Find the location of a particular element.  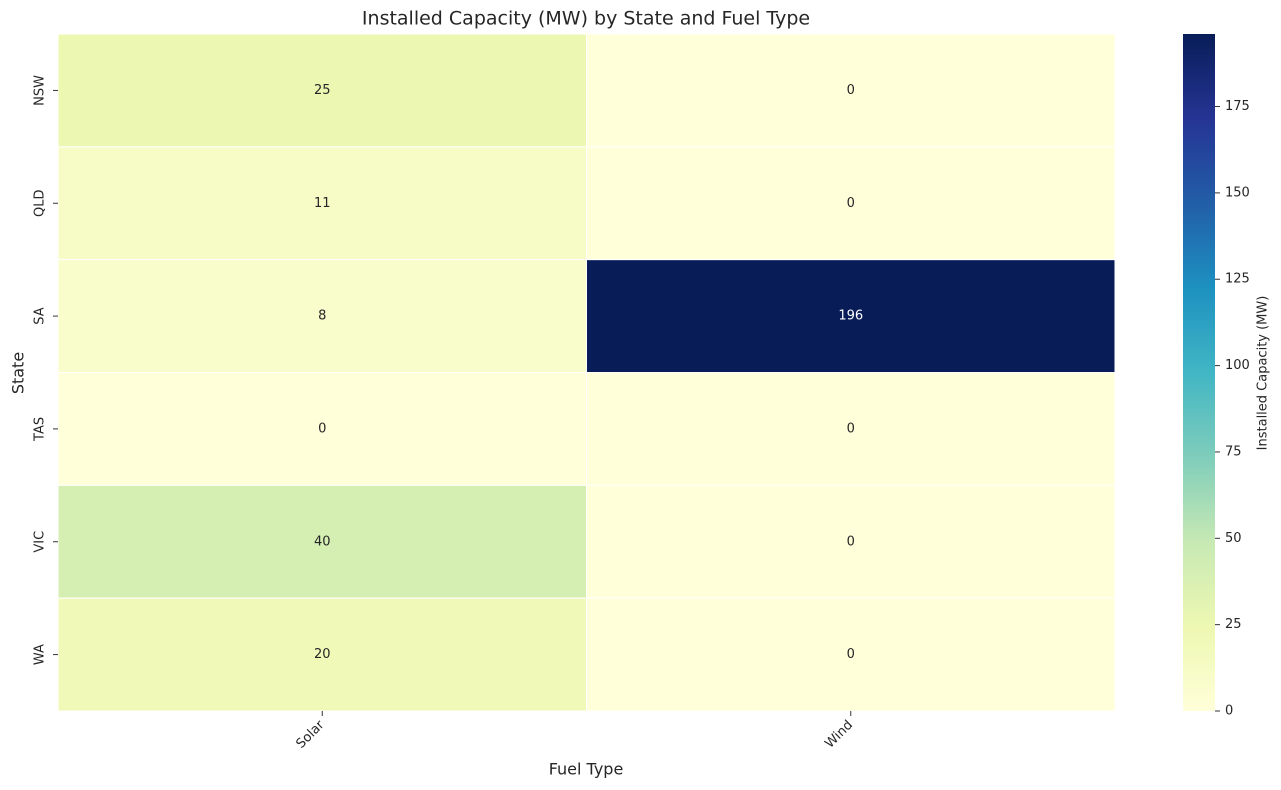

x-tick-label: Solar is located at coordinates (311, 734).